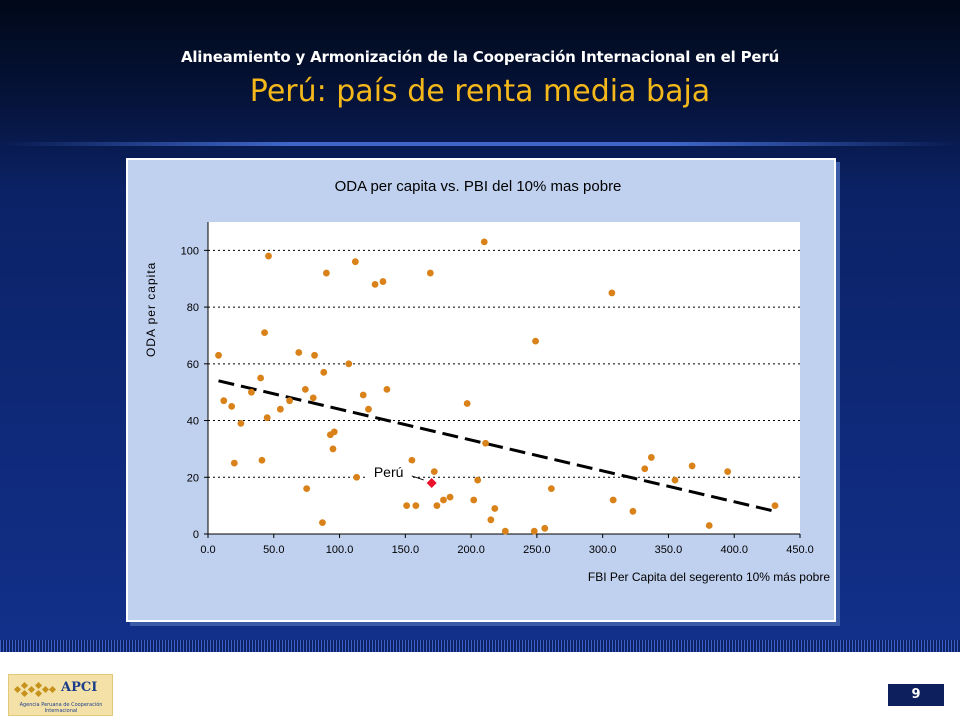 This screenshot has width=960, height=720. I want to click on x-tick-label: 150.0, so click(406, 550).